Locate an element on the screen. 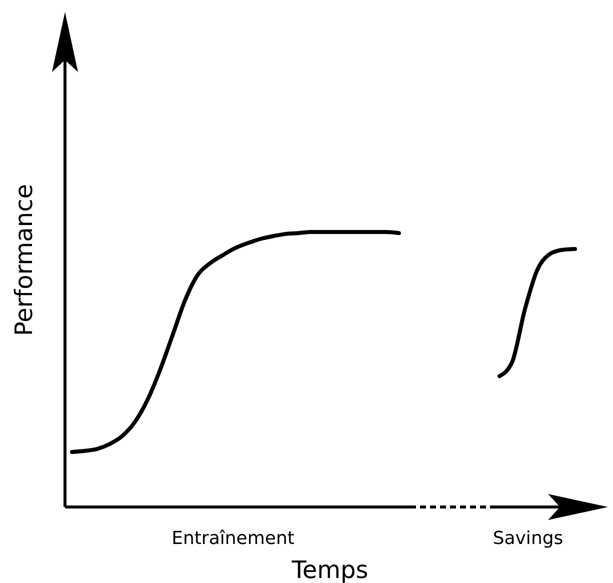 Image resolution: width=613 pixels, height=583 pixels. y-axis-title: Performance is located at coordinates (24, 260).